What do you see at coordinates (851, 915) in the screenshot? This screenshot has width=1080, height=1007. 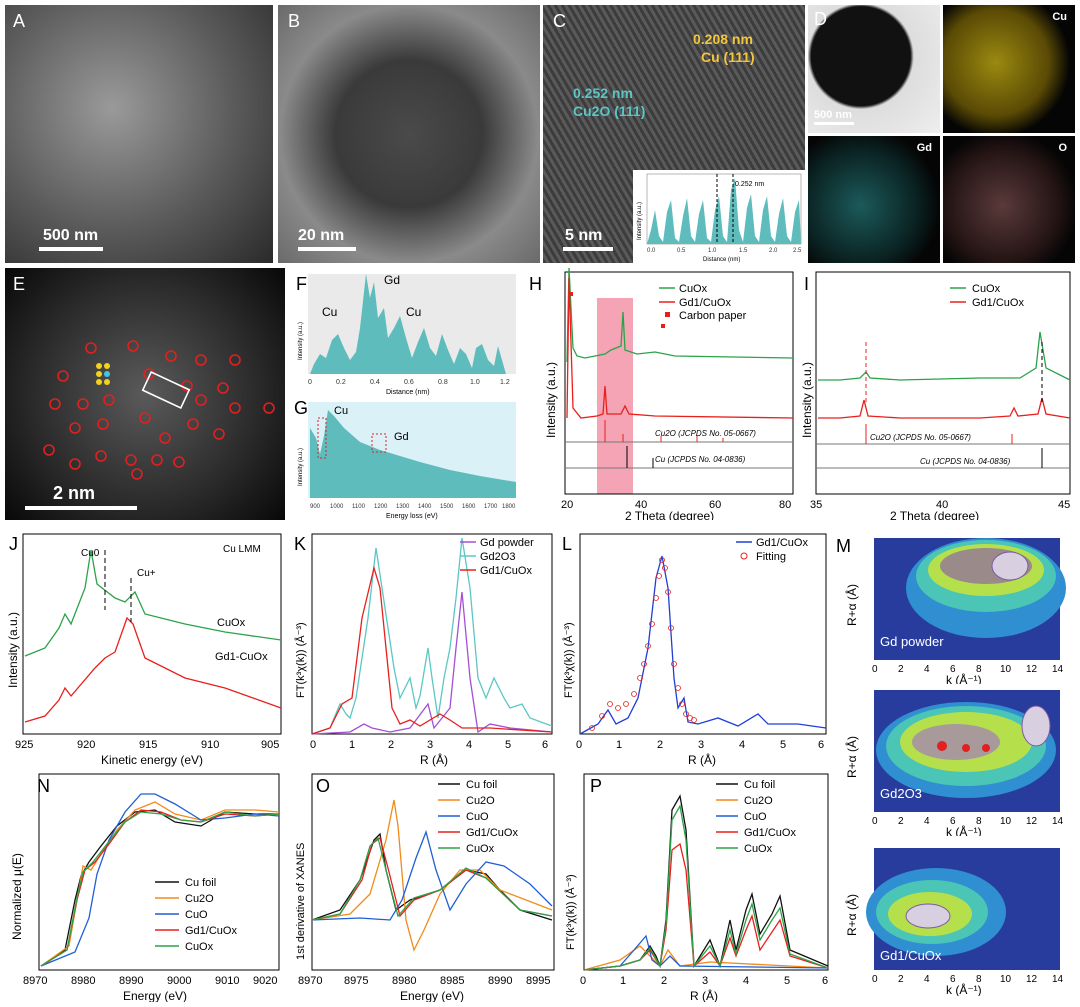 I see `y-axis-label: R+α (Å)` at bounding box center [851, 915].